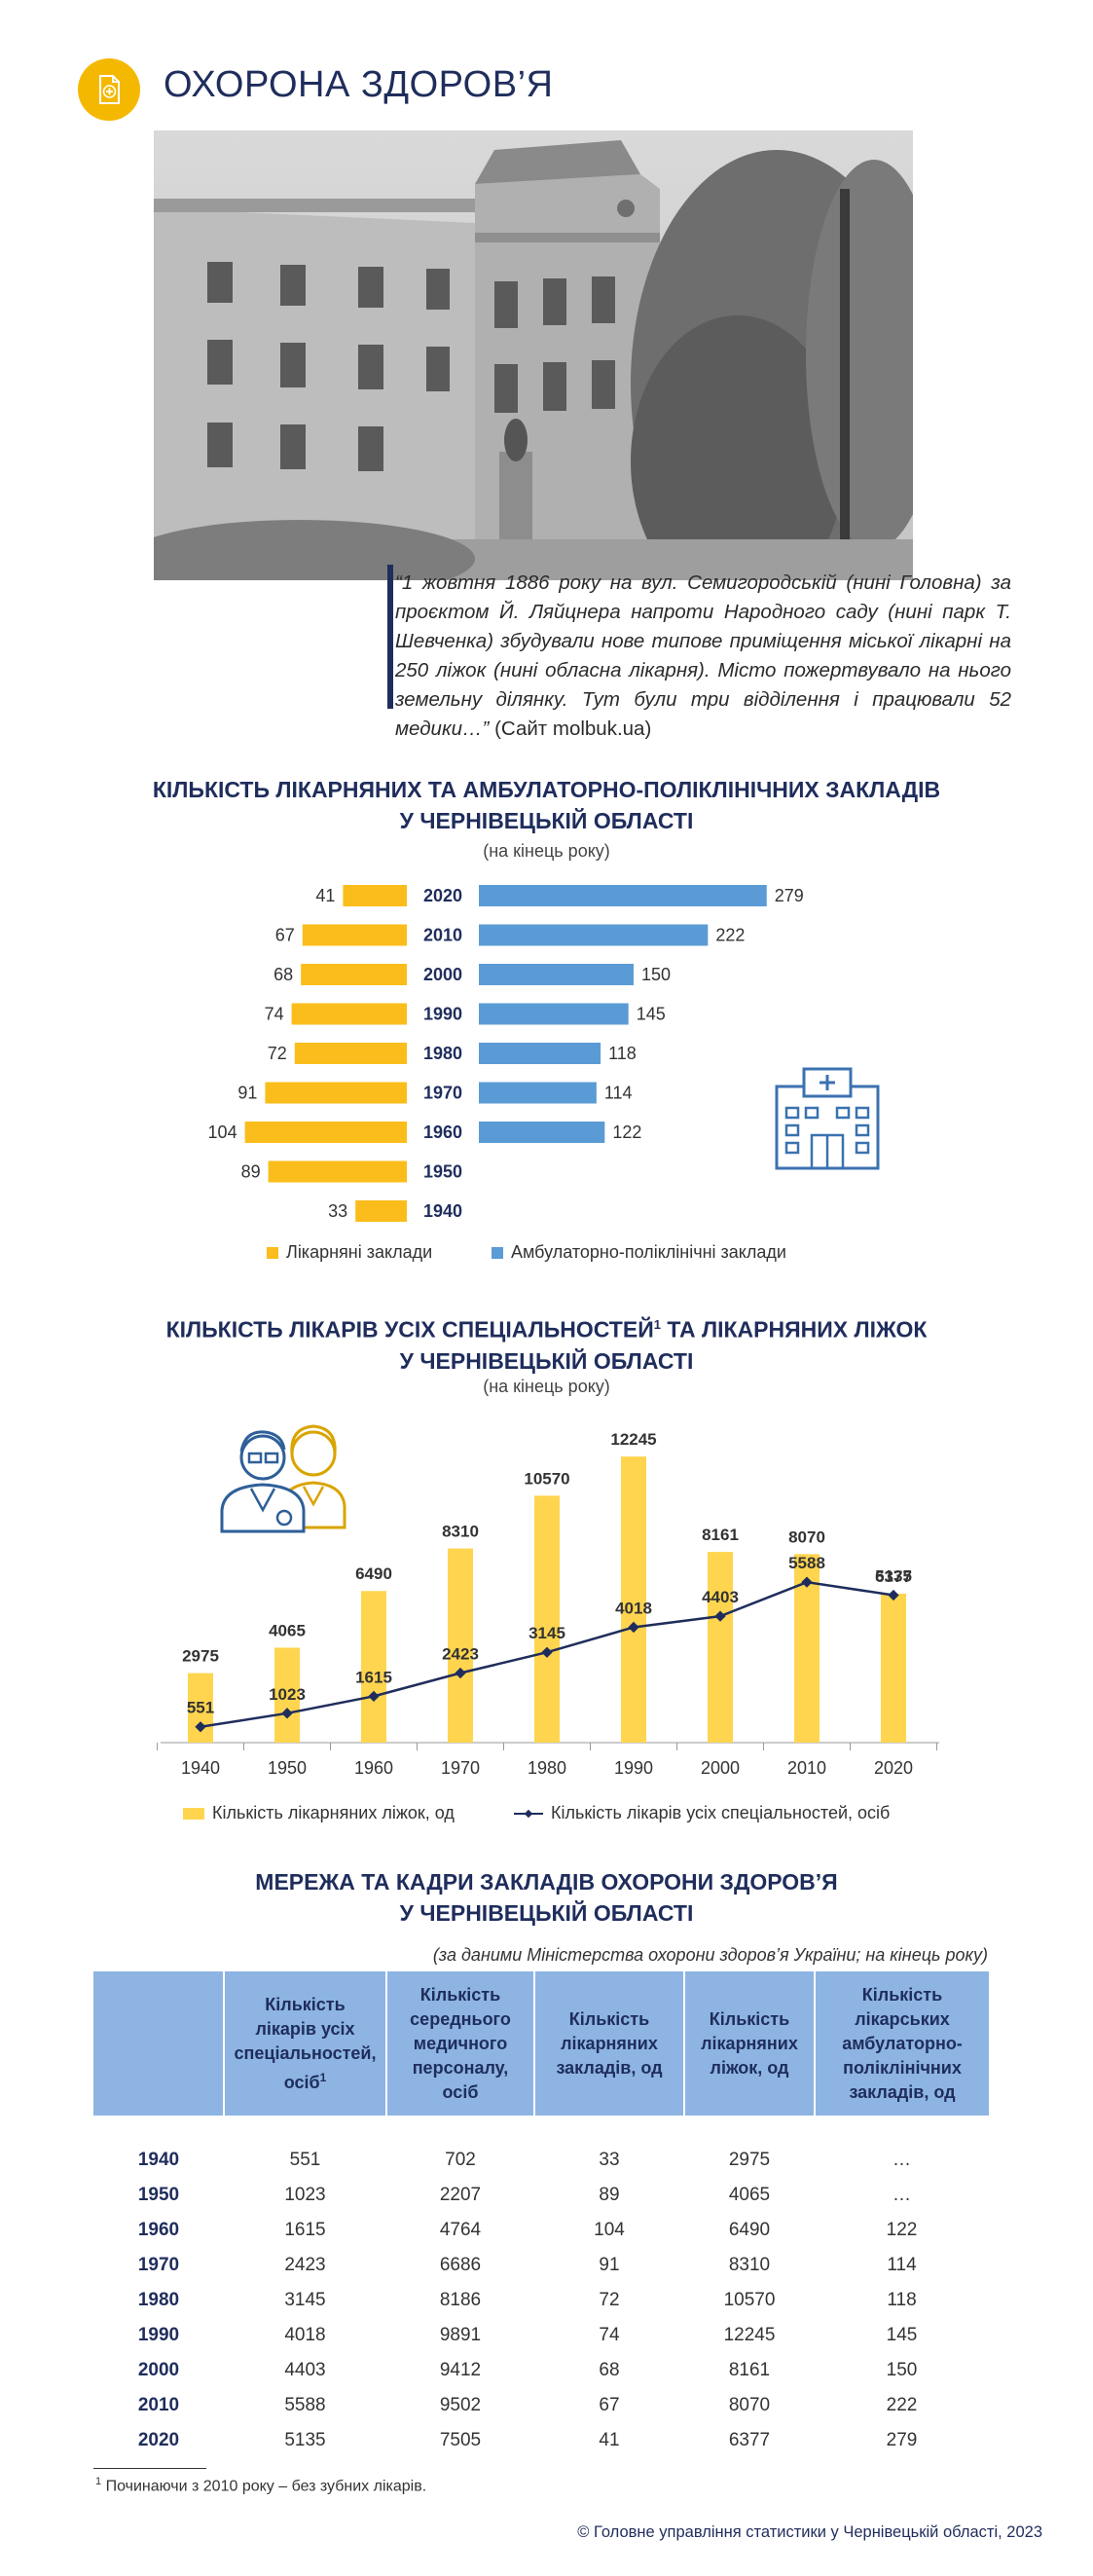  What do you see at coordinates (902, 2440) in the screenshot?
I see `table-cell: 279` at bounding box center [902, 2440].